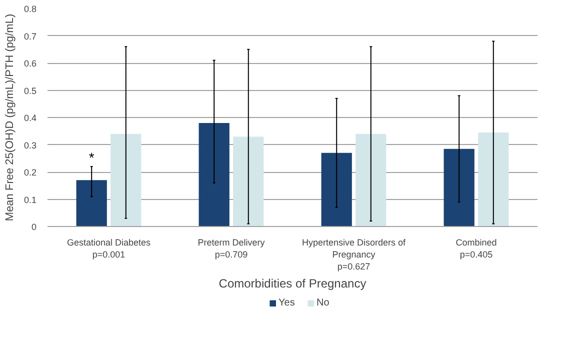 The width and height of the screenshot is (568, 342). I want to click on legend-label: No, so click(323, 303).